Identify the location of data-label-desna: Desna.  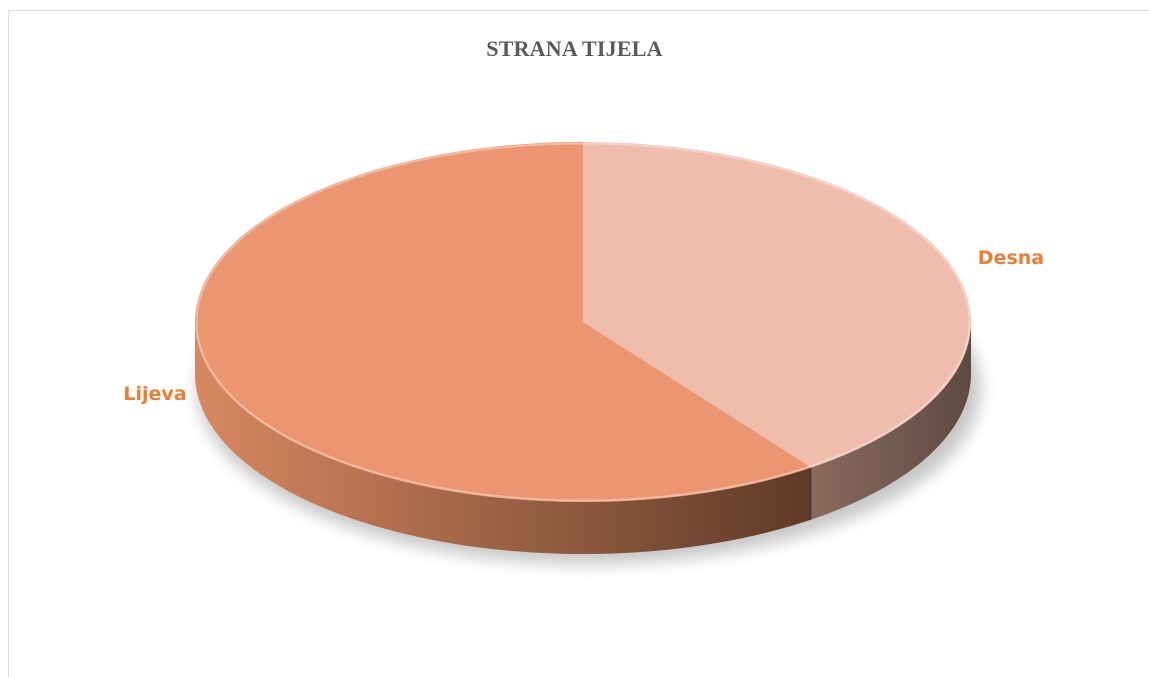
(1011, 258).